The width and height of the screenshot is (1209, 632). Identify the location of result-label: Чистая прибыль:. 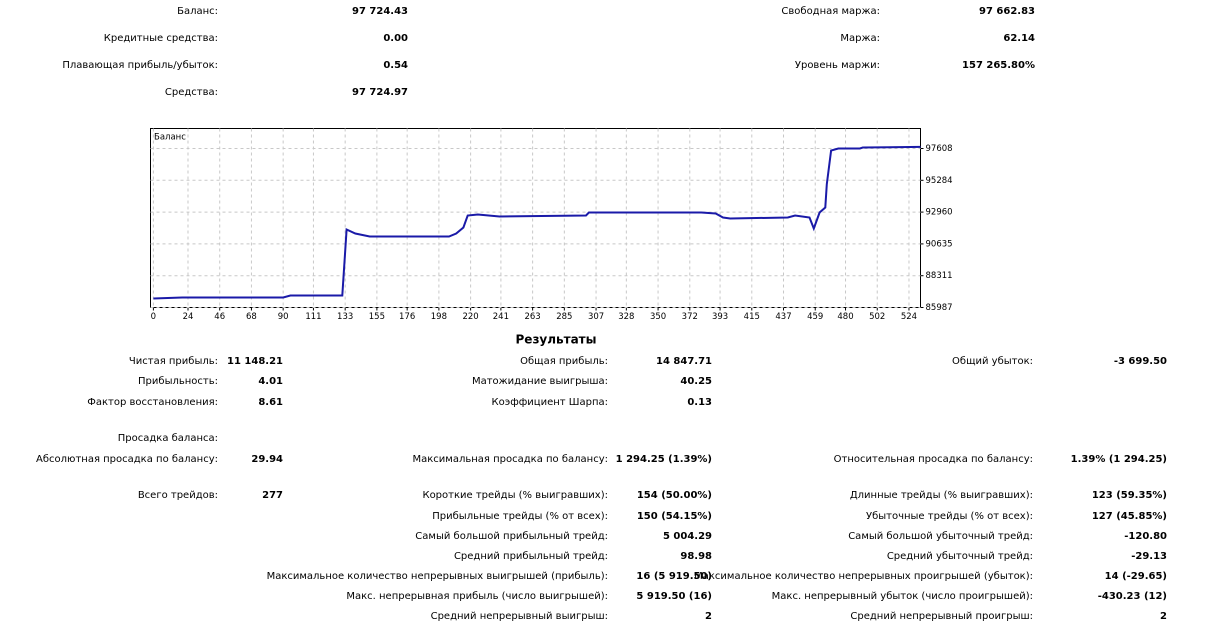
(173, 361).